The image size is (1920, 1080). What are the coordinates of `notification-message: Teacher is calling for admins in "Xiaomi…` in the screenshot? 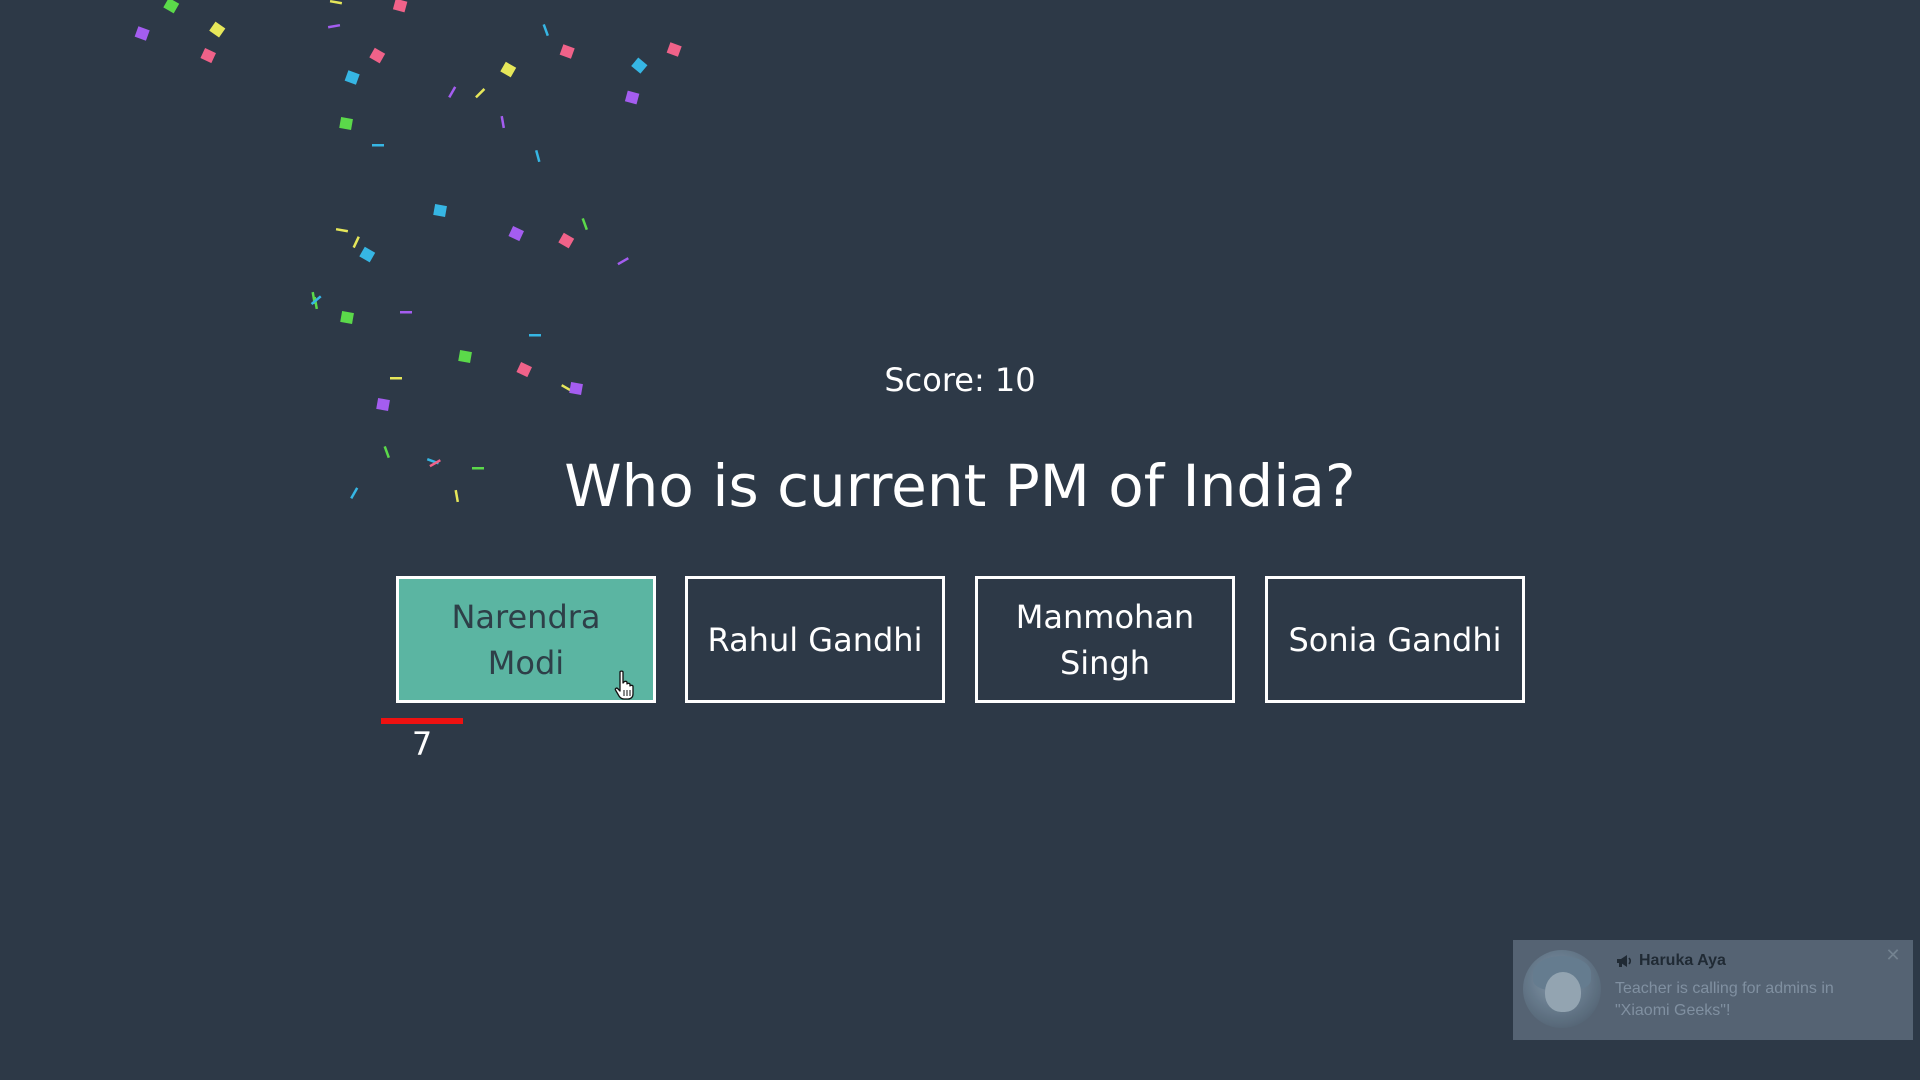 It's located at (1724, 999).